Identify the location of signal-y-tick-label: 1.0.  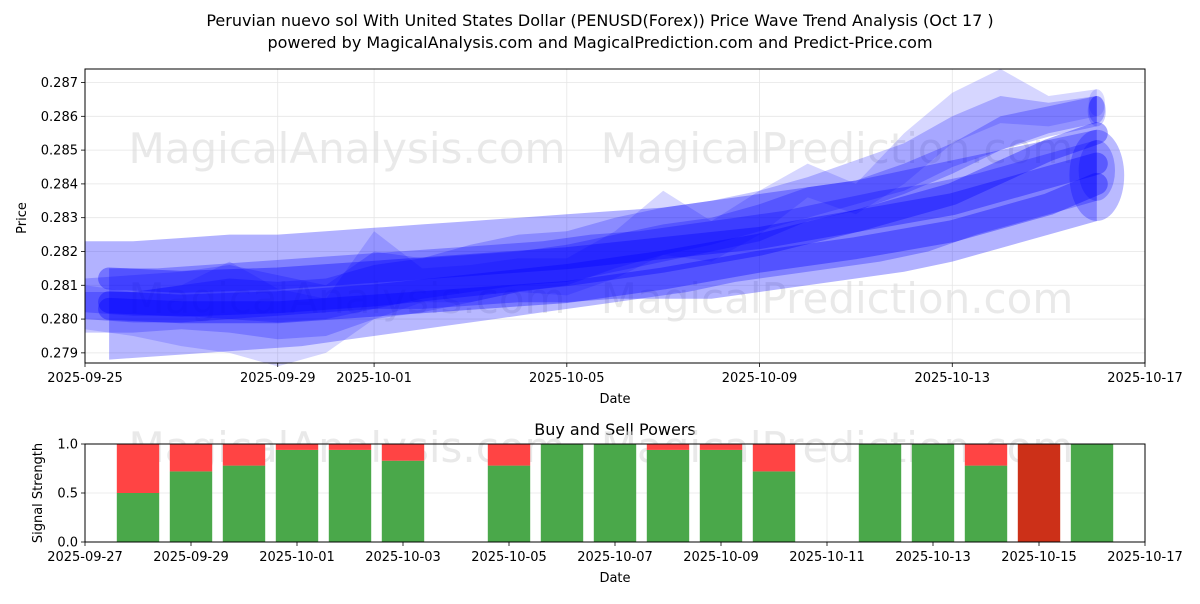
(67, 445).